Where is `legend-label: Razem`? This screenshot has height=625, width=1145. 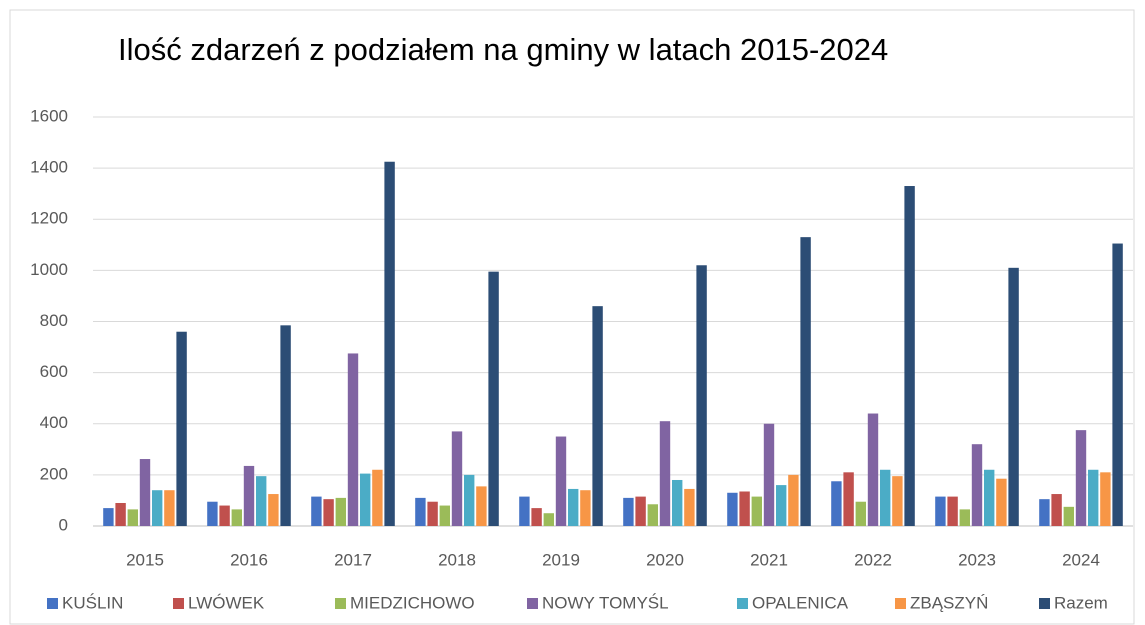
legend-label: Razem is located at coordinates (1081, 602).